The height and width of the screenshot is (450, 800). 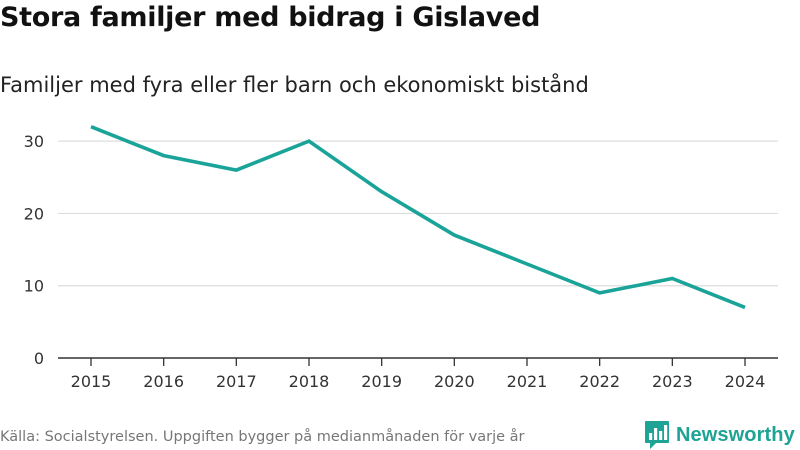 I want to click on x-tick-label: 2016, so click(x=163, y=381).